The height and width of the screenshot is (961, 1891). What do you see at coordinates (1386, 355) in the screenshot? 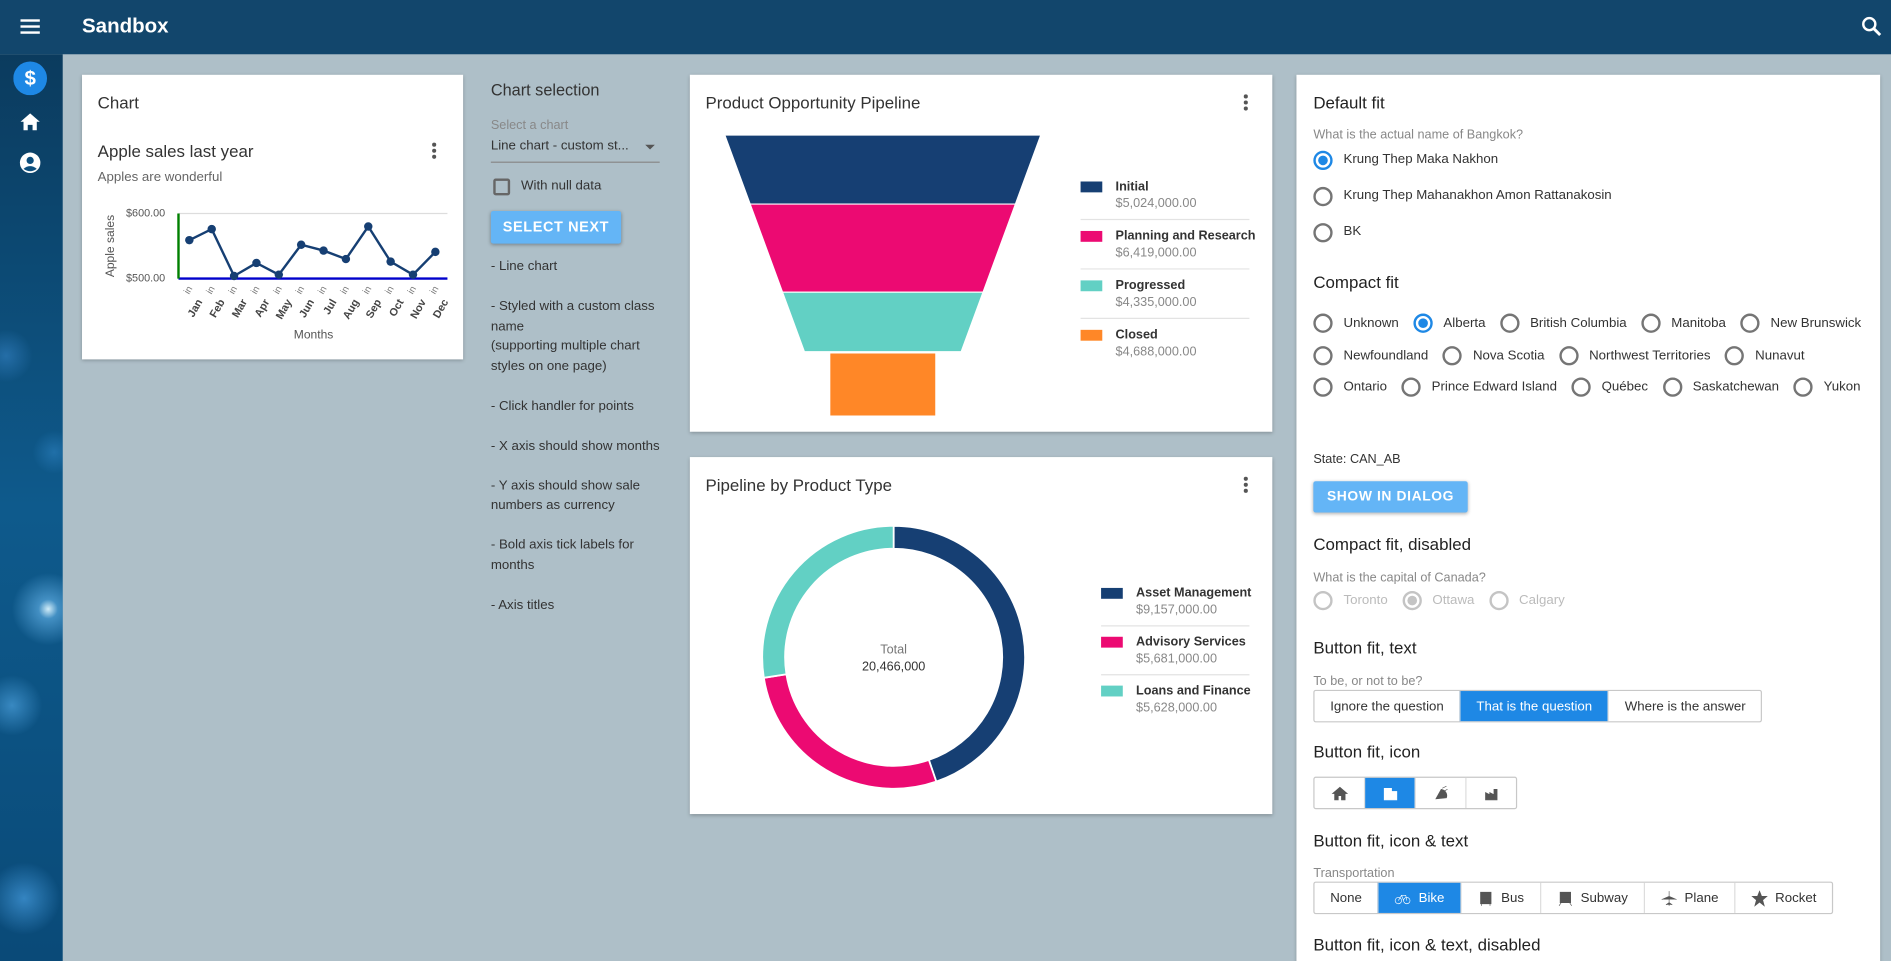
I see `radio-label: Newfoundland` at bounding box center [1386, 355].